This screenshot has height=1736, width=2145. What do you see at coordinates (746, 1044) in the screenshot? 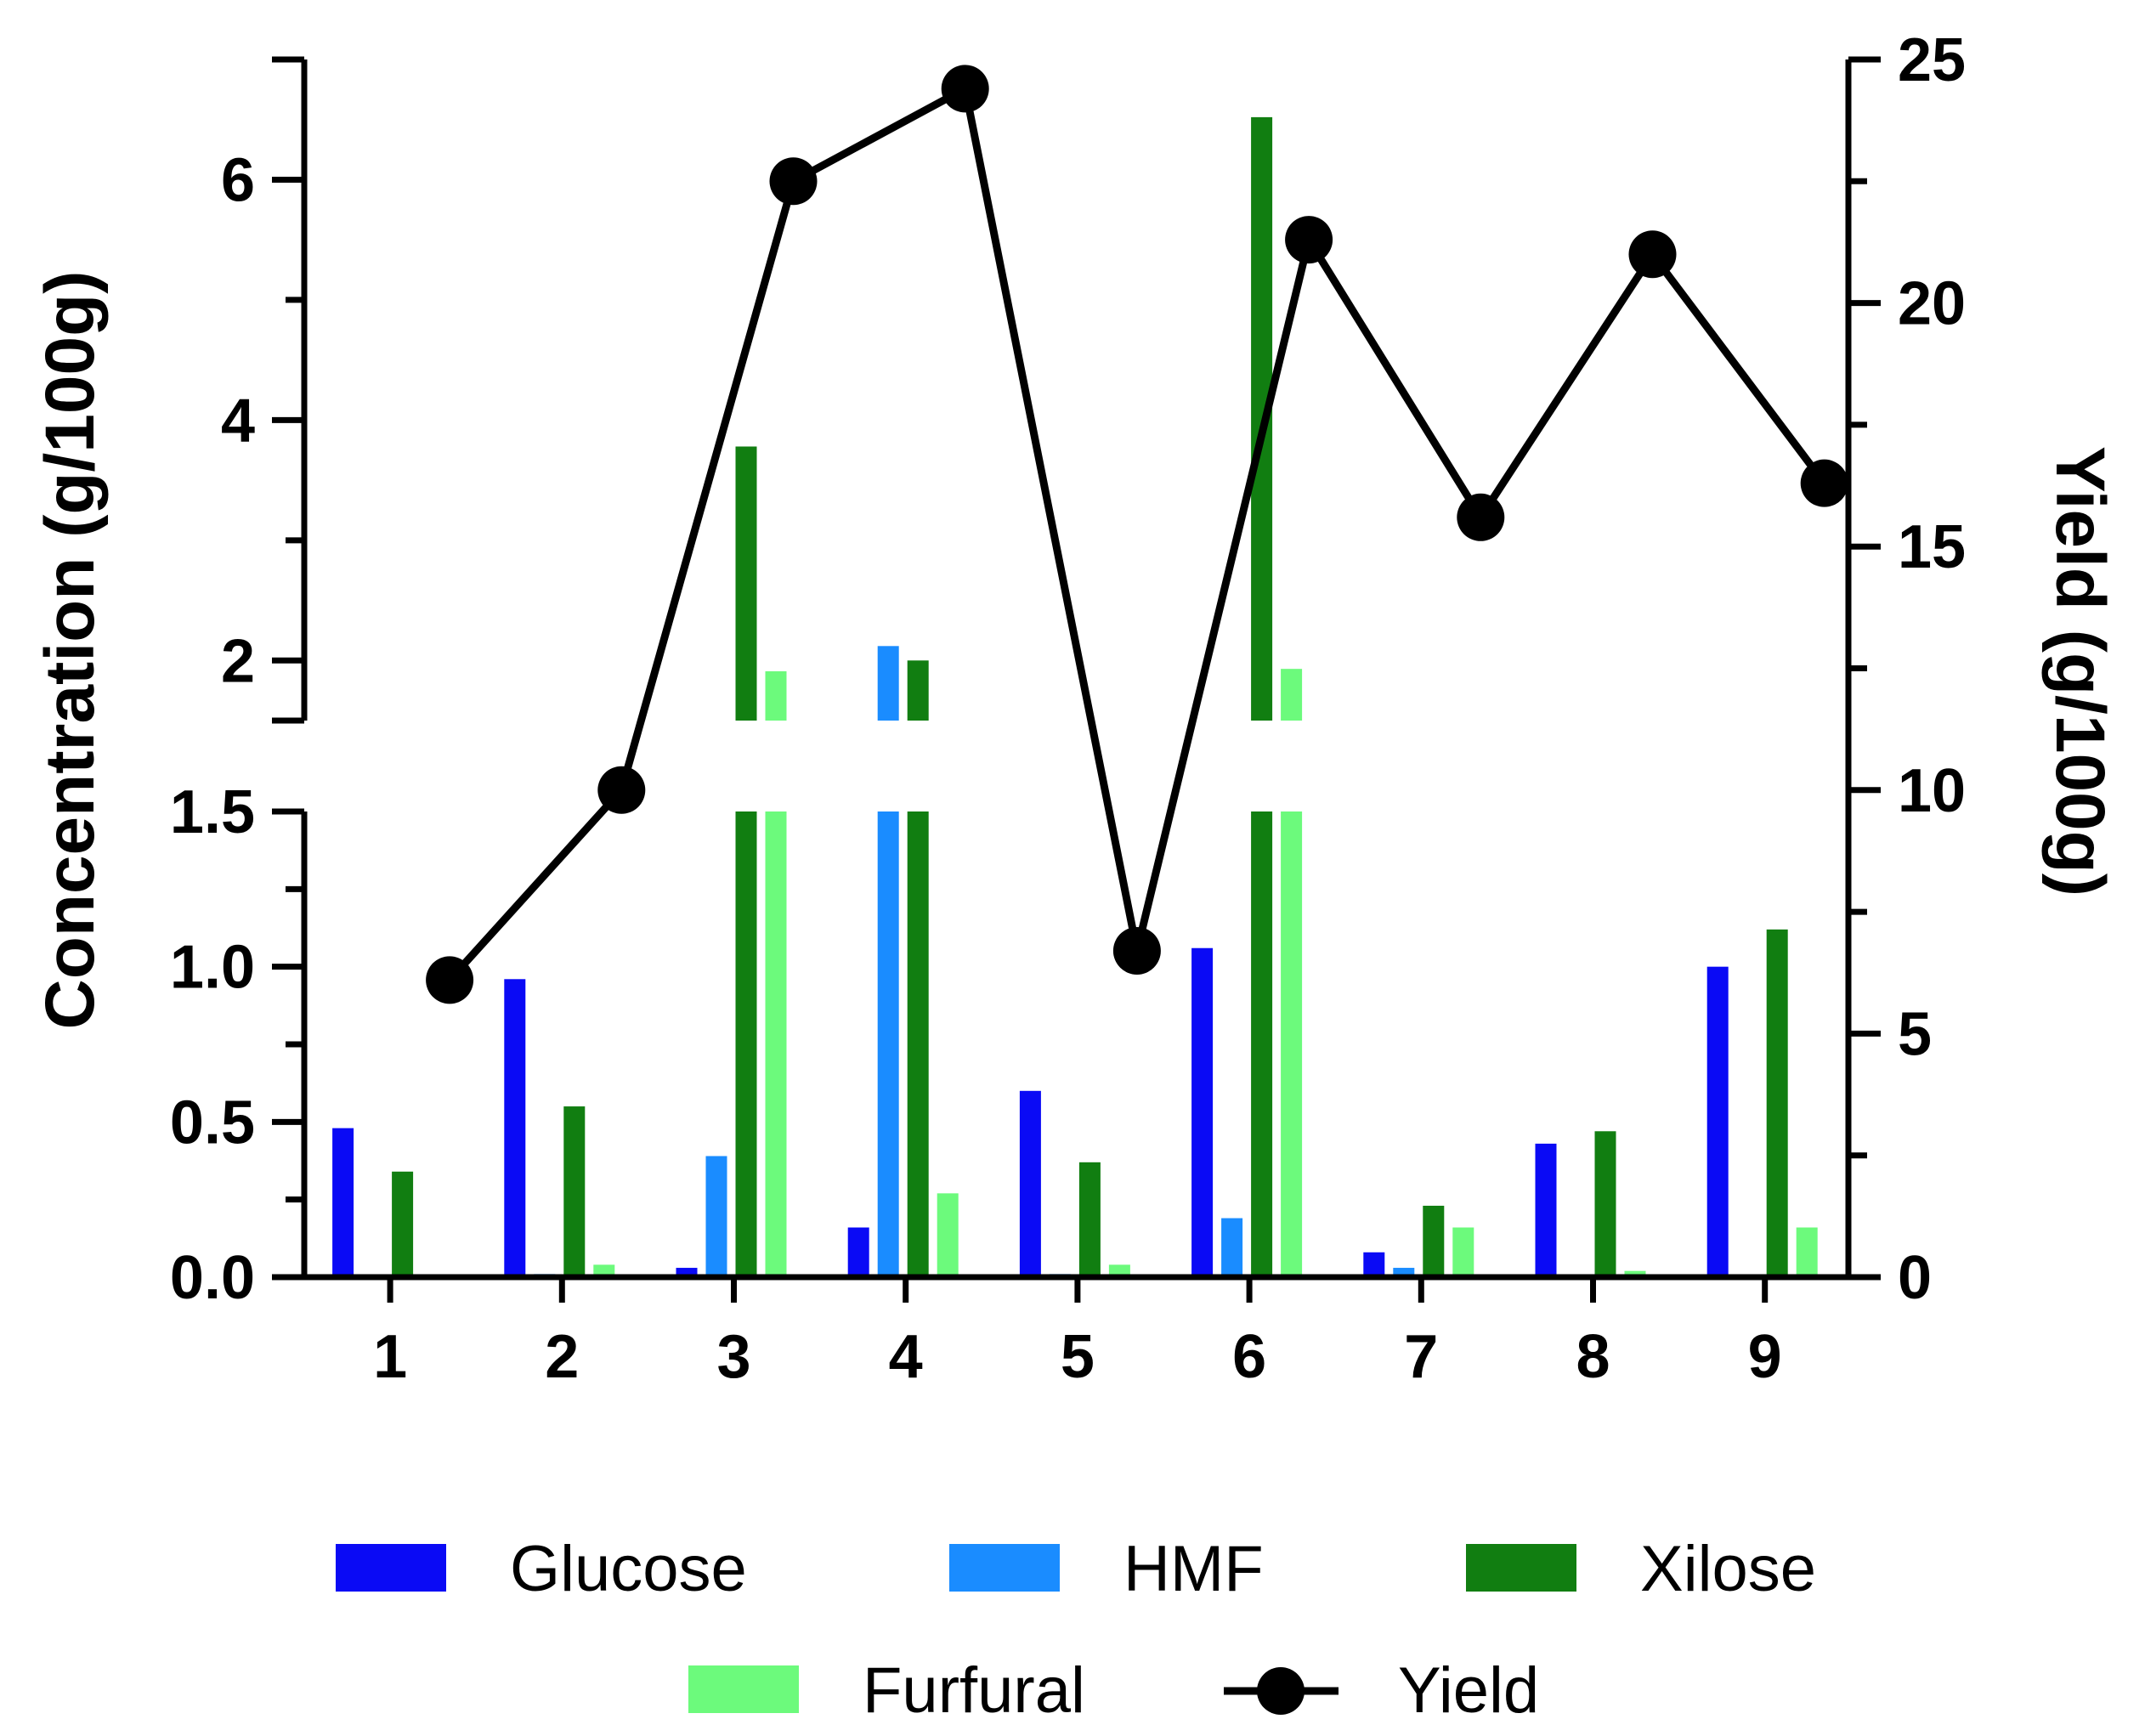
I see `xilose-bar-3-lower` at bounding box center [746, 1044].